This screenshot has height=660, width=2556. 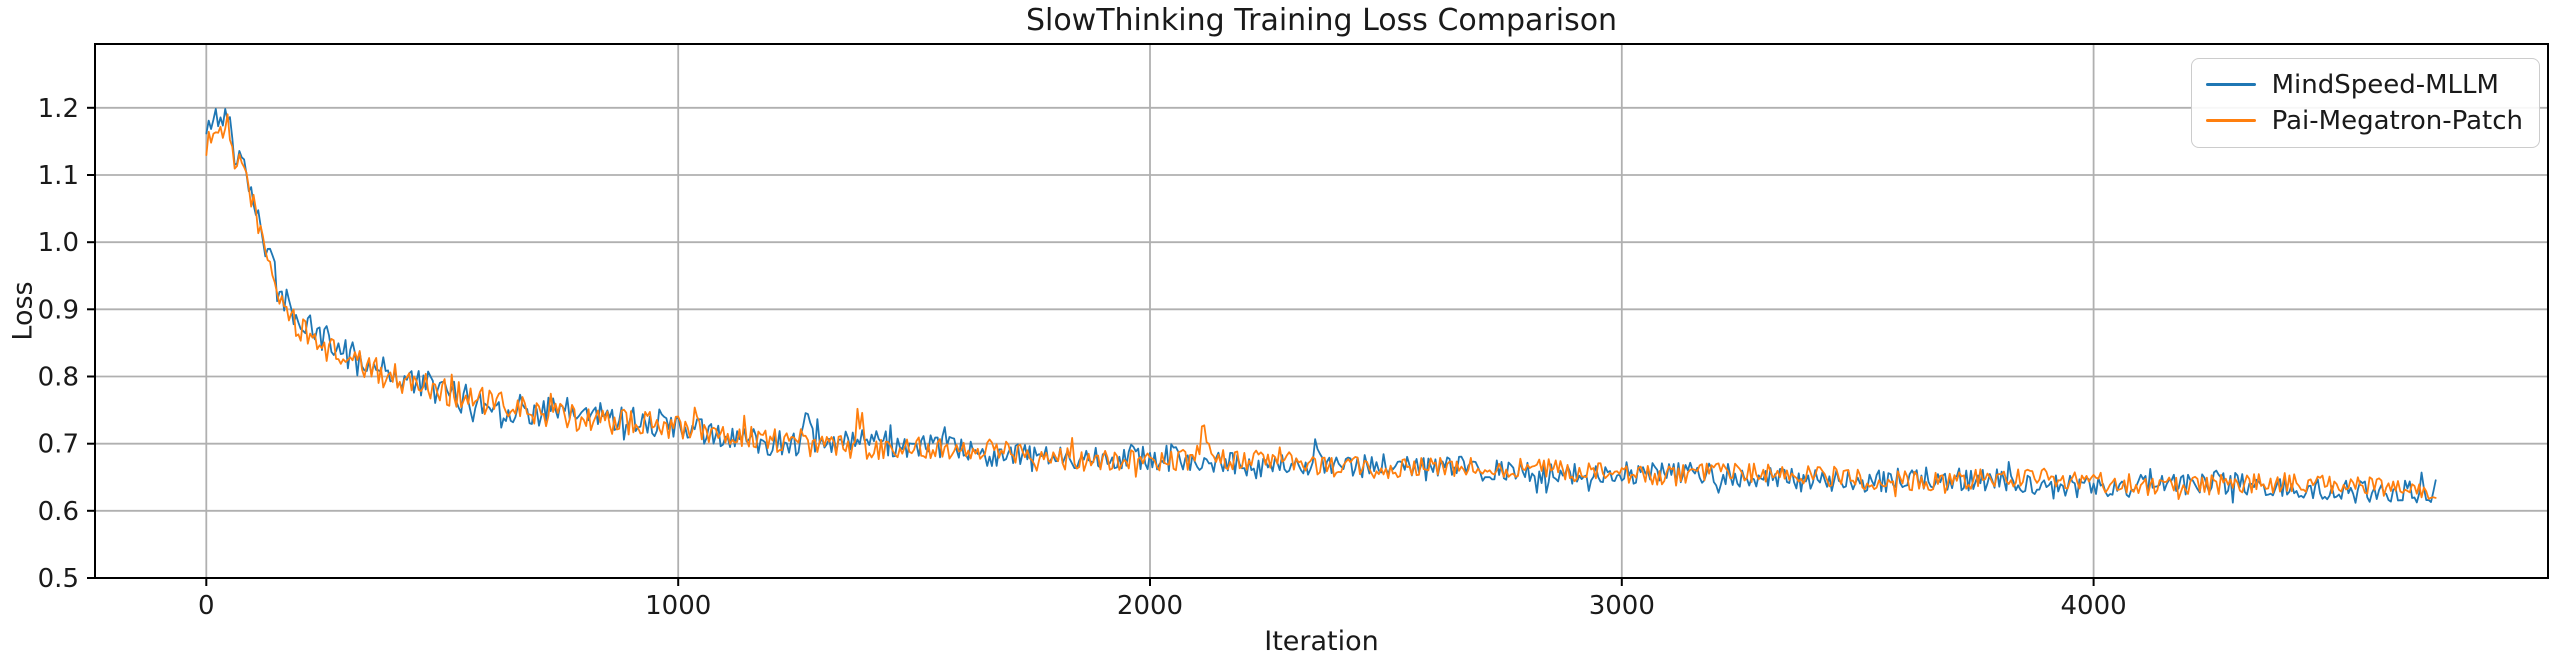 What do you see at coordinates (1321, 641) in the screenshot?
I see `x-axis-label: Iteration` at bounding box center [1321, 641].